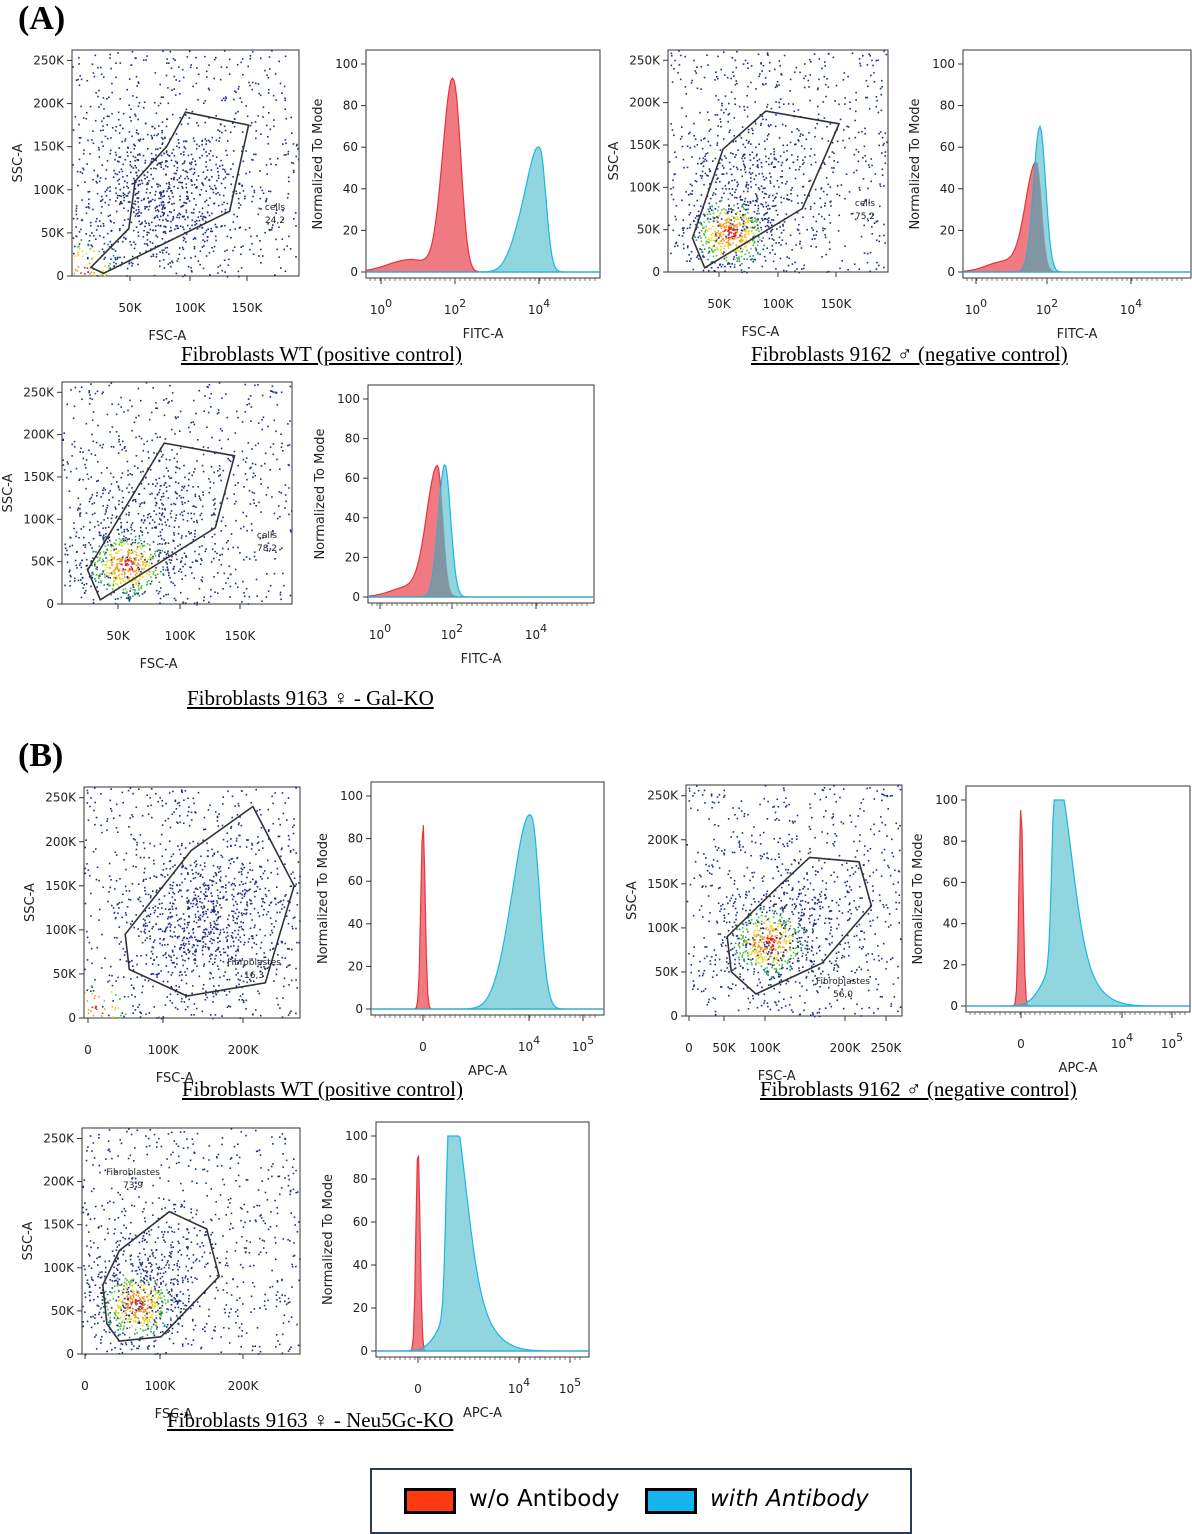 The width and height of the screenshot is (1192, 1534). Describe the element at coordinates (118, 636) in the screenshot. I see `x-tick-label: 50K` at that location.